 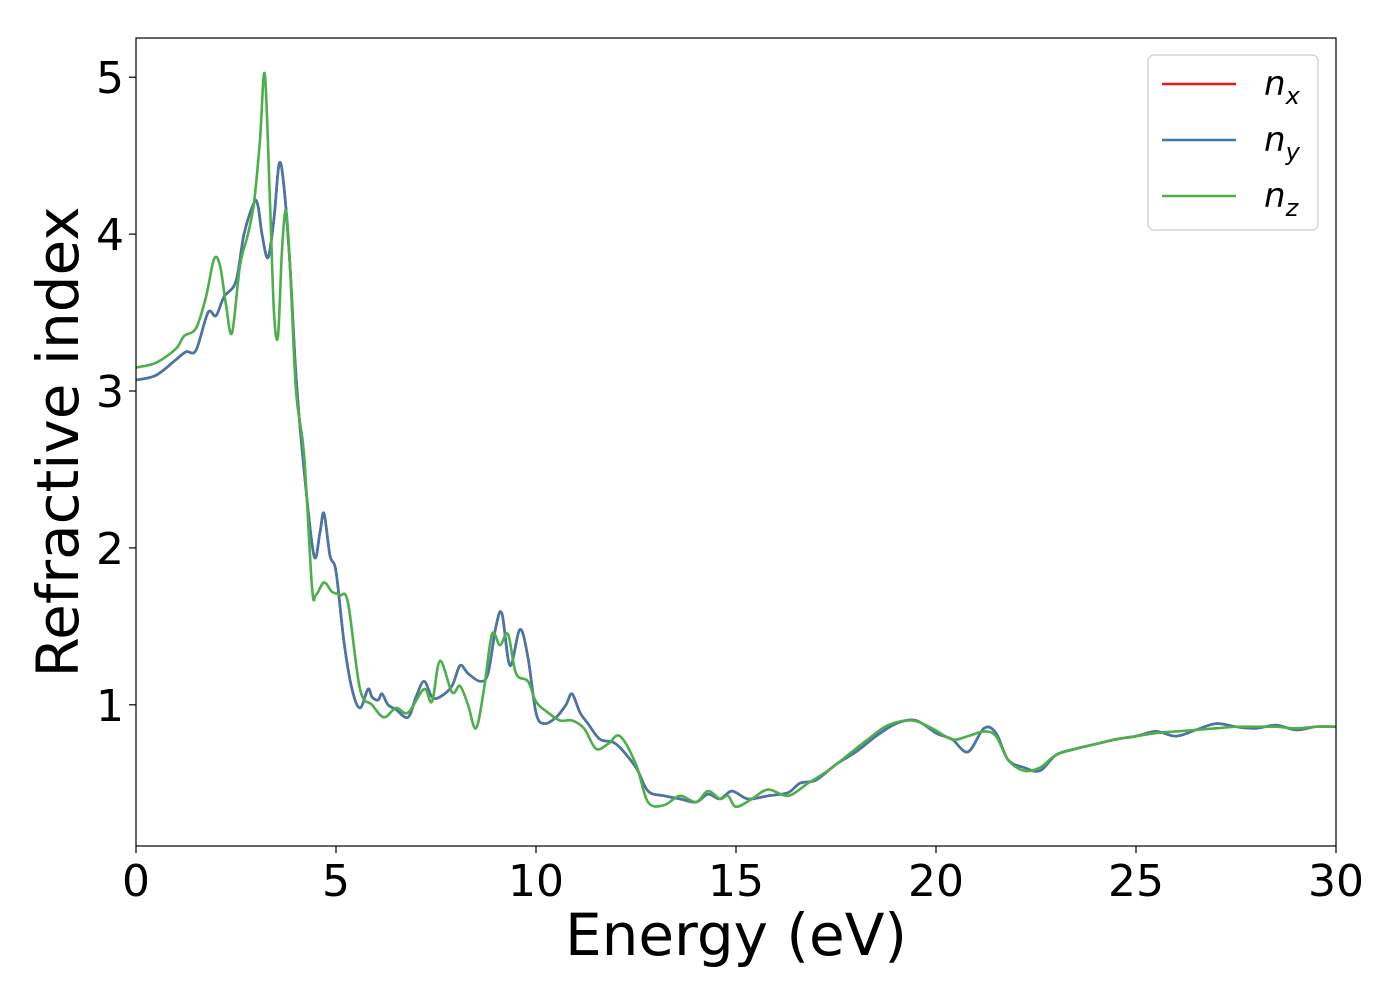 What do you see at coordinates (736, 881) in the screenshot?
I see `x-tick-label: 15` at bounding box center [736, 881].